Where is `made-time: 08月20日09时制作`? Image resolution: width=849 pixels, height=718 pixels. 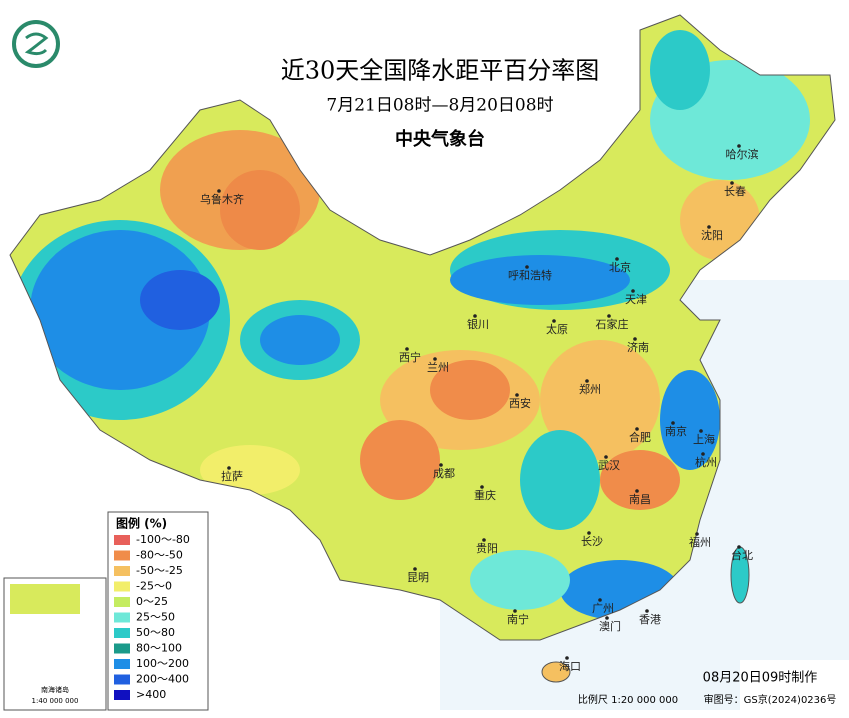 made-time: 08月20日09时制作 is located at coordinates (760, 678).